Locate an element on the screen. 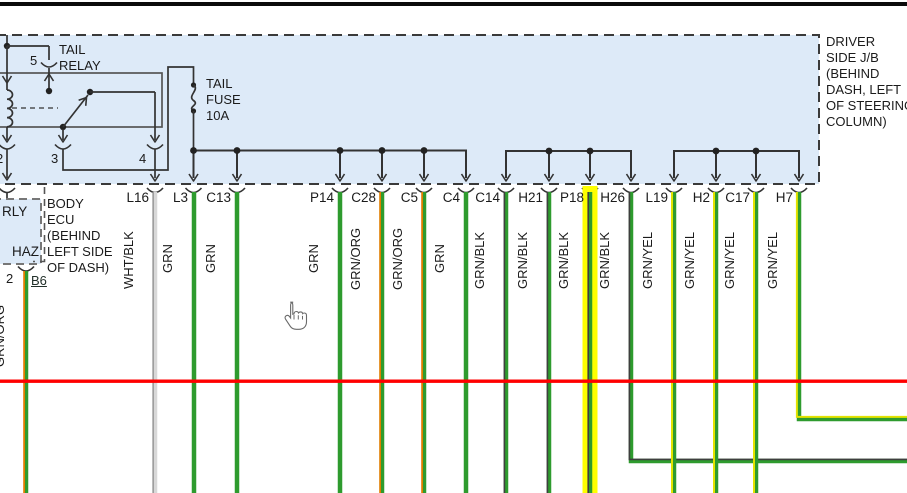  wire-color-label-H26: GRN/BLK is located at coordinates (604, 260).